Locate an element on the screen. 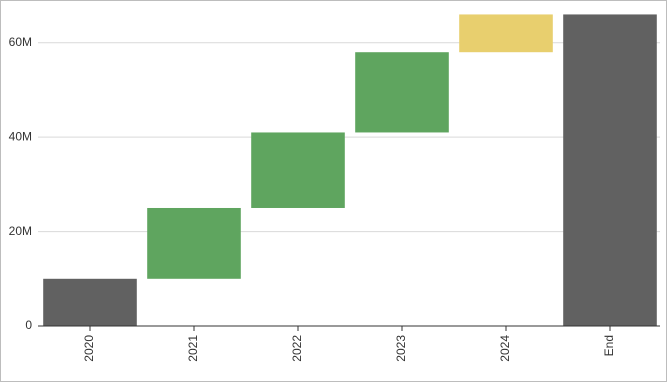 Image resolution: width=667 pixels, height=382 pixels. x-tick-label: 2024 is located at coordinates (505, 348).